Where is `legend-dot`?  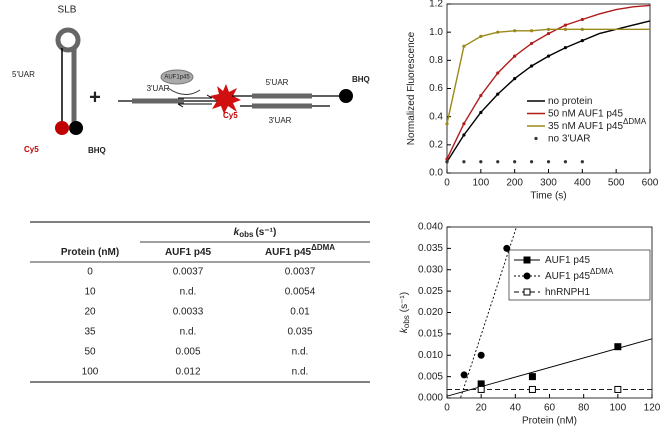 legend-dot is located at coordinates (536, 138).